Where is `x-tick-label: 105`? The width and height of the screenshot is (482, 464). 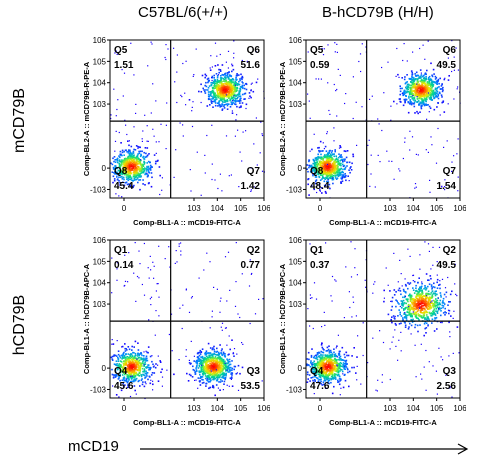 x-tick-label: 105 is located at coordinates (241, 408).